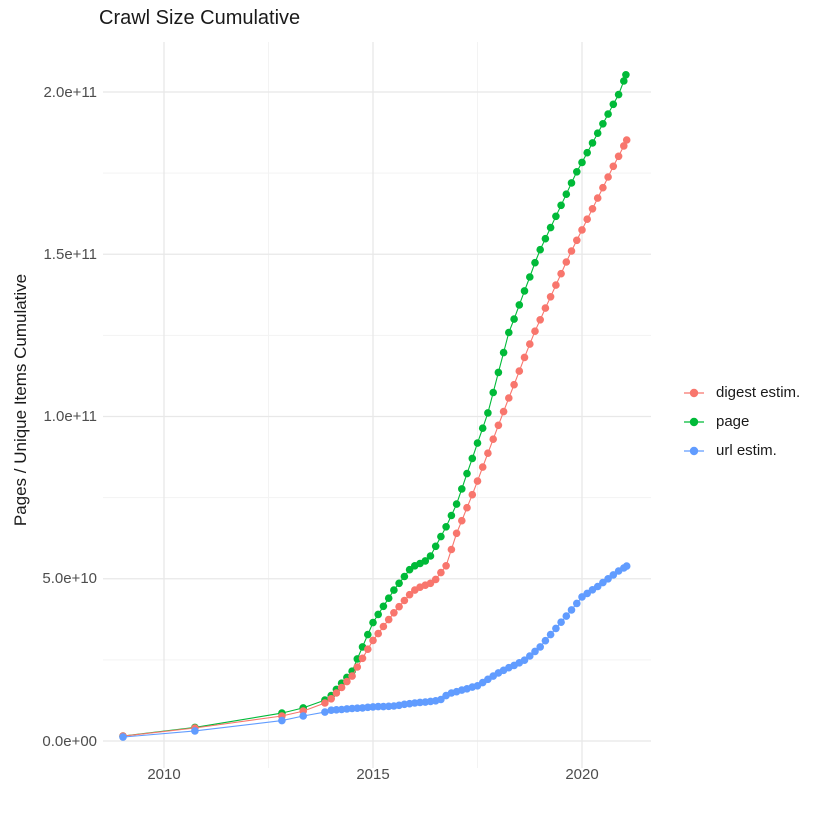 This screenshot has height=827, width=826. I want to click on legend: digest estim. page url estim., so click(741, 421).